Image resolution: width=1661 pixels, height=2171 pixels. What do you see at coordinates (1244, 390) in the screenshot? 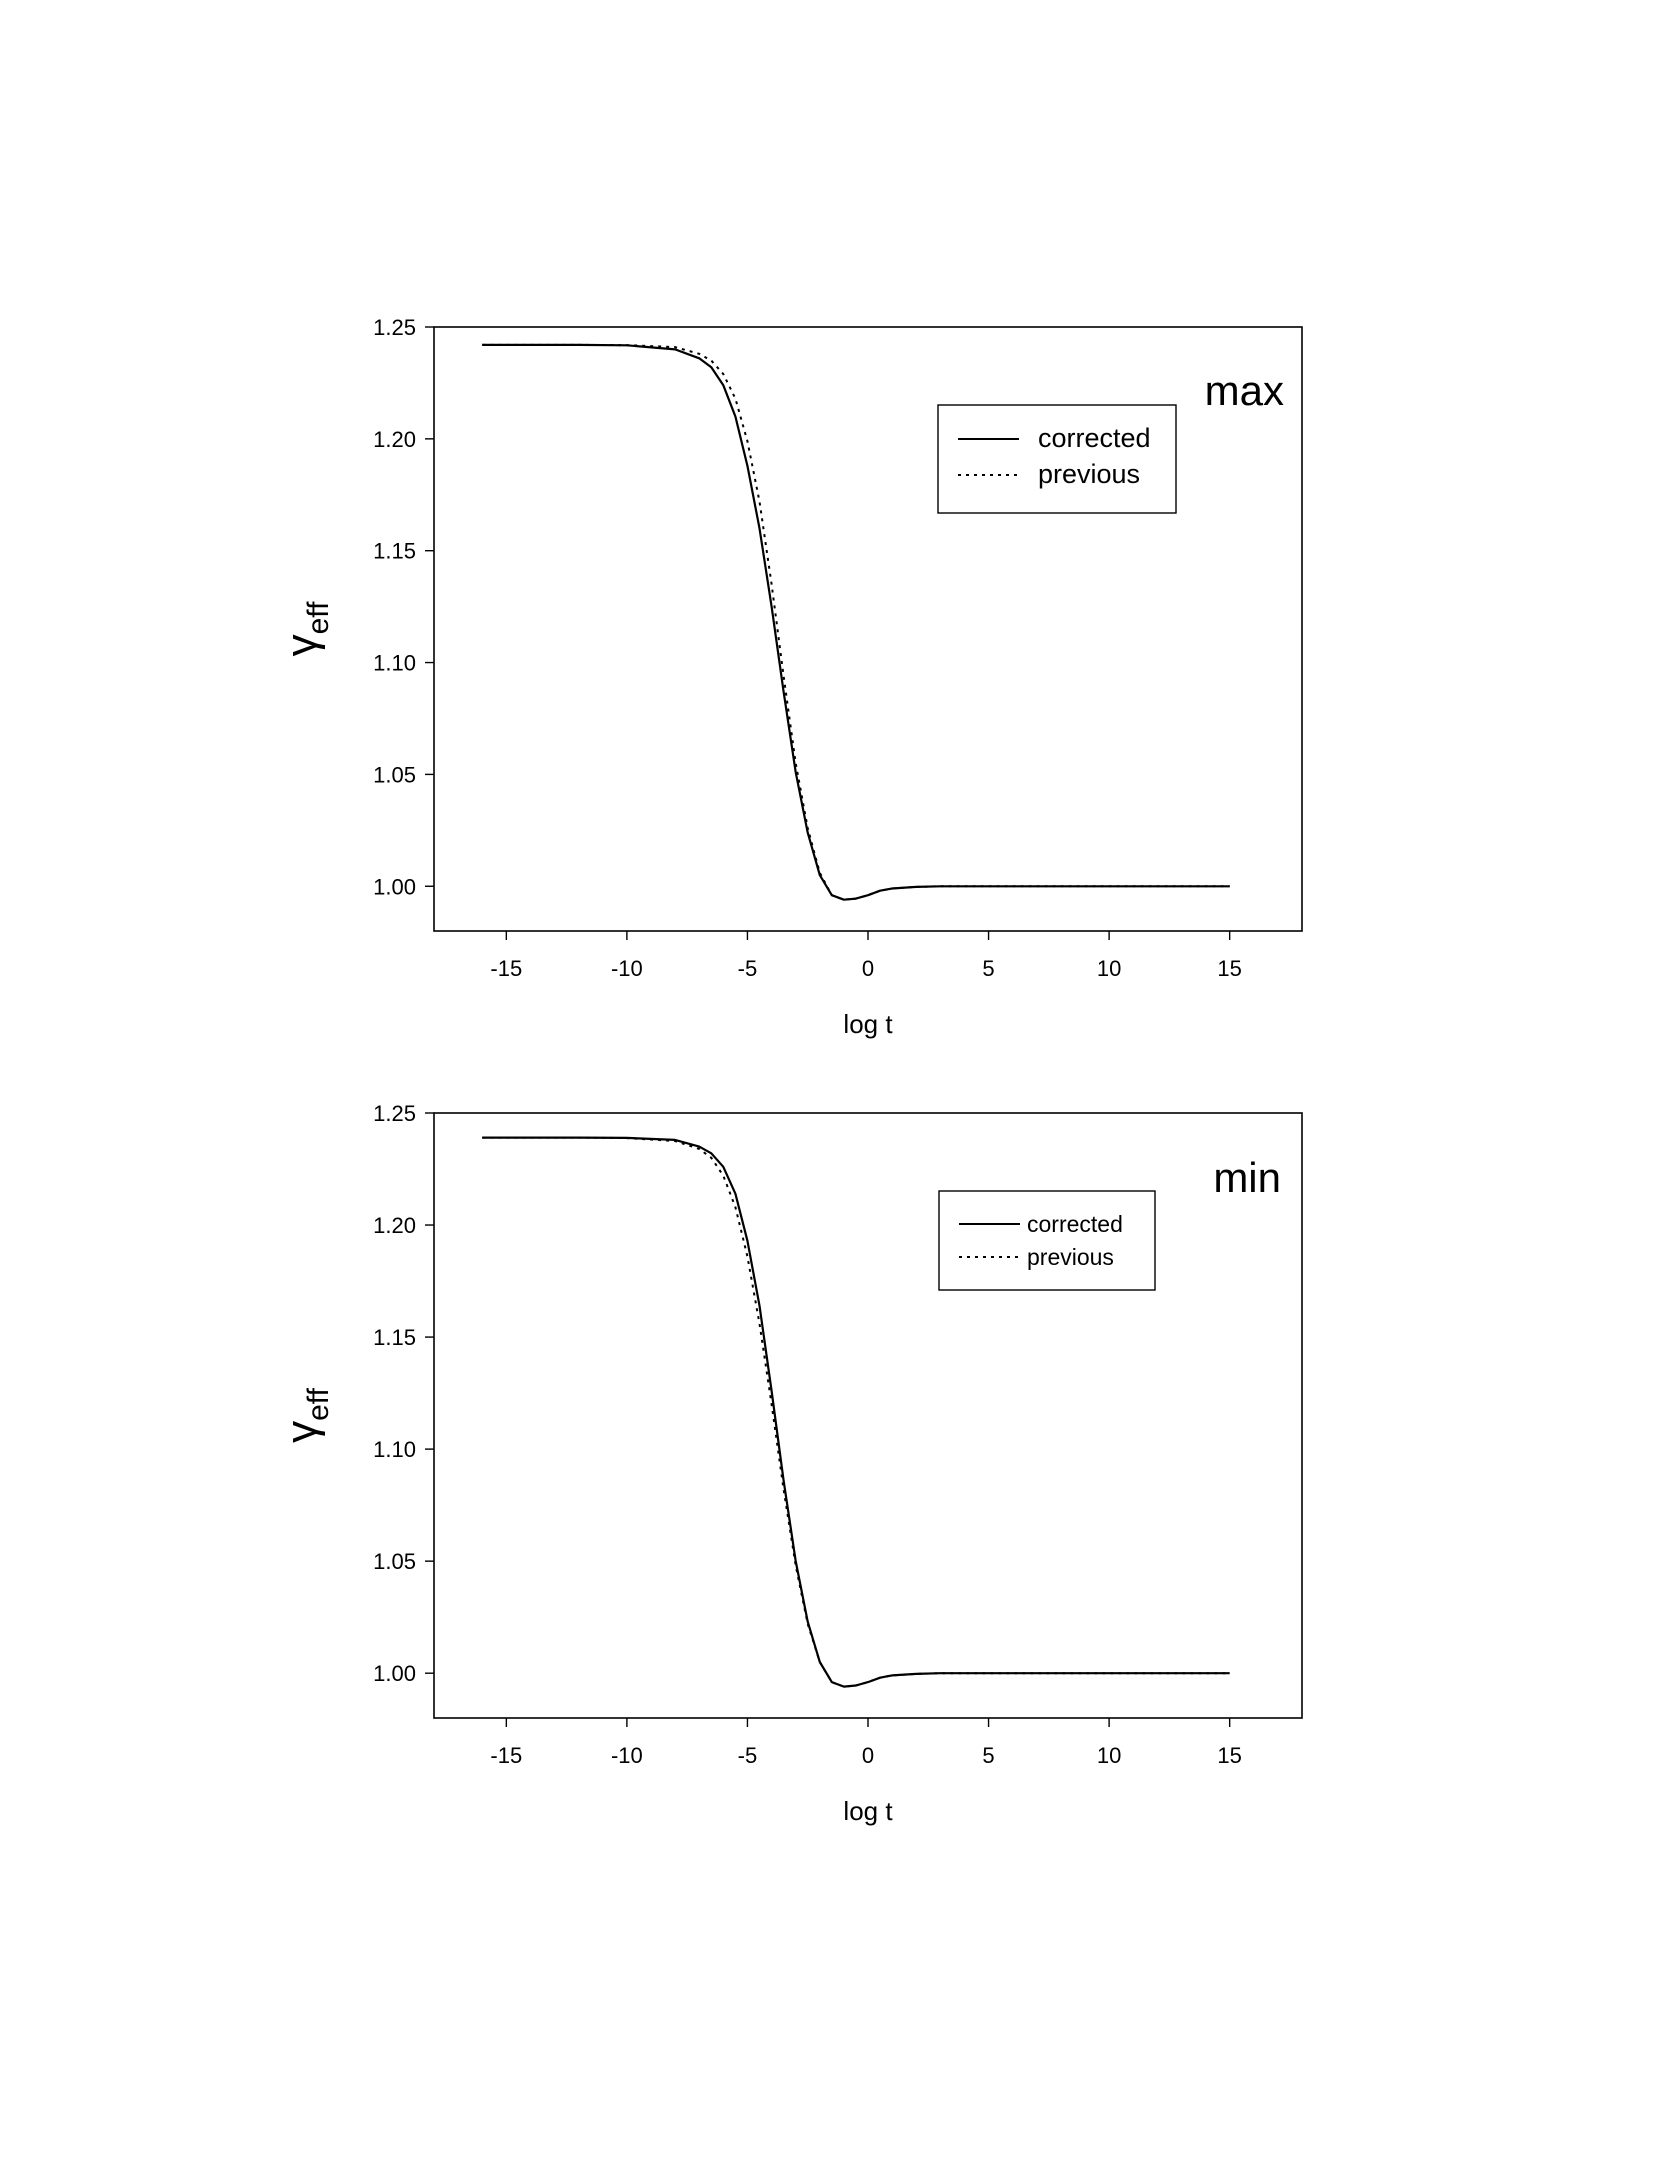
I see `panel-annotation: max` at bounding box center [1244, 390].